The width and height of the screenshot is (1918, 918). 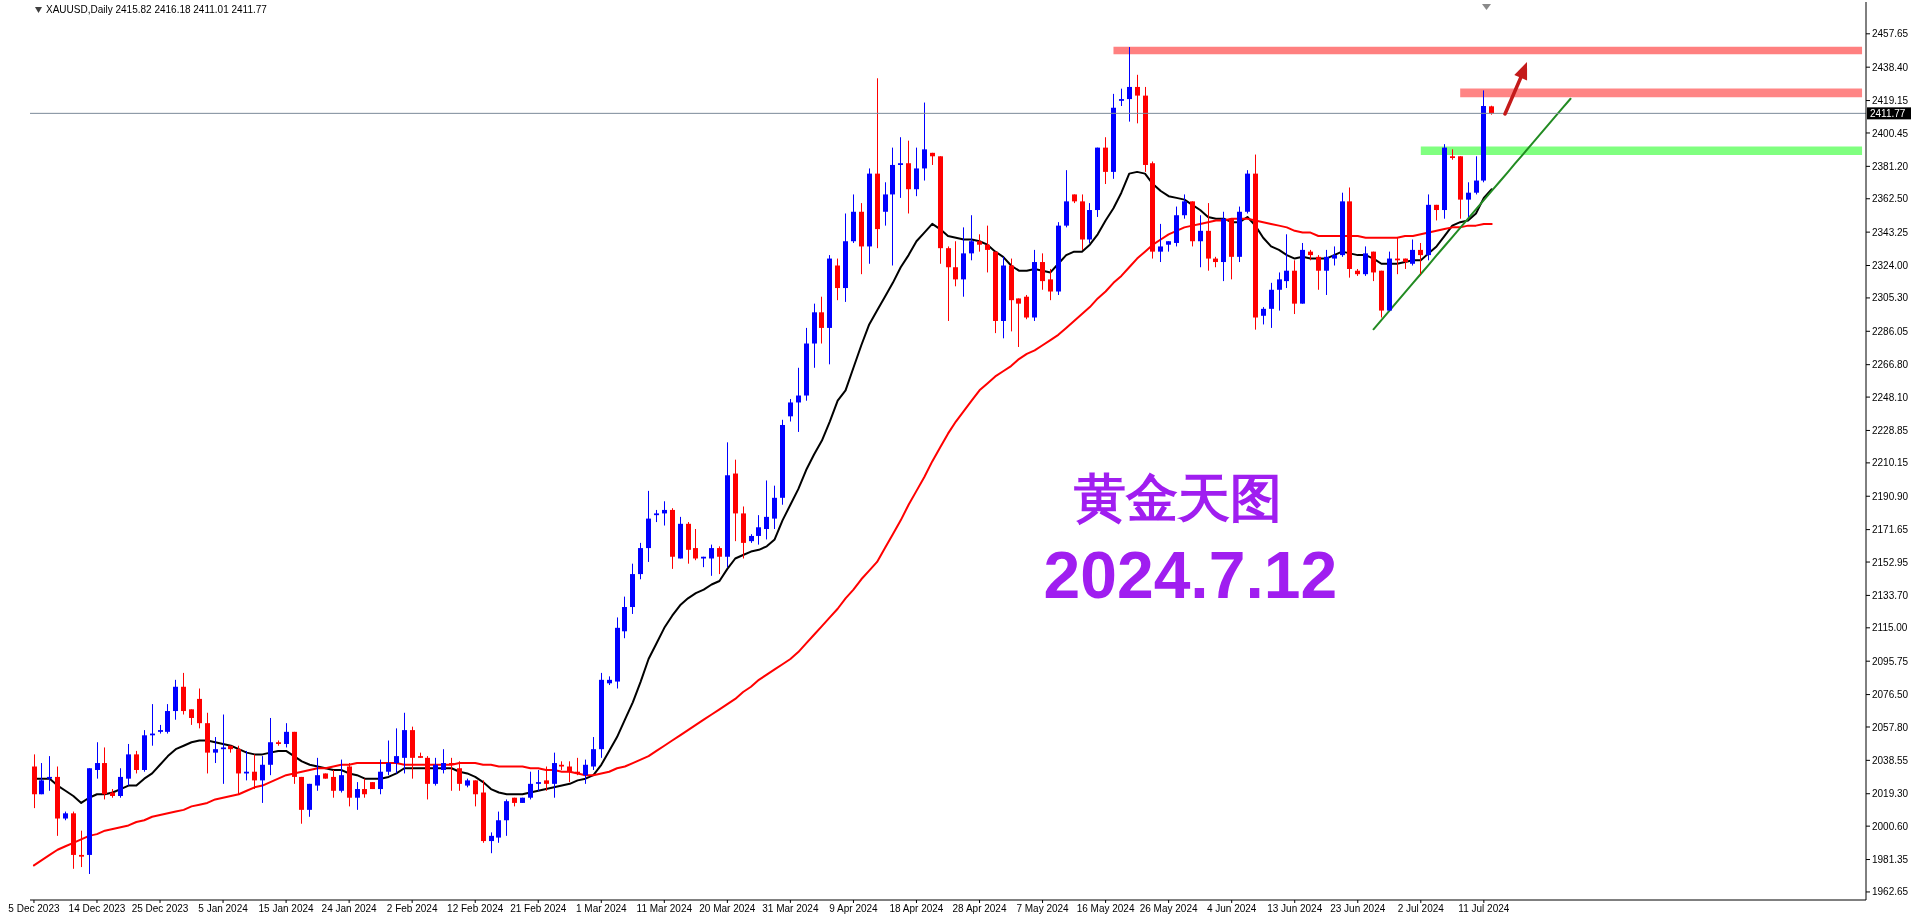 What do you see at coordinates (1421, 909) in the screenshot?
I see `x-tick-label: 2 Jul 2024` at bounding box center [1421, 909].